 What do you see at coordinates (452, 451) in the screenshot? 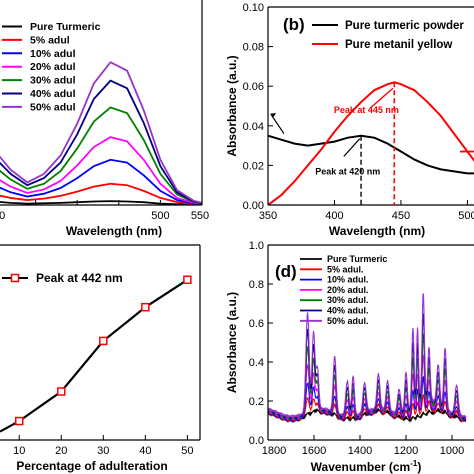
I see `x-tick-label-d: 1000` at bounding box center [452, 451].